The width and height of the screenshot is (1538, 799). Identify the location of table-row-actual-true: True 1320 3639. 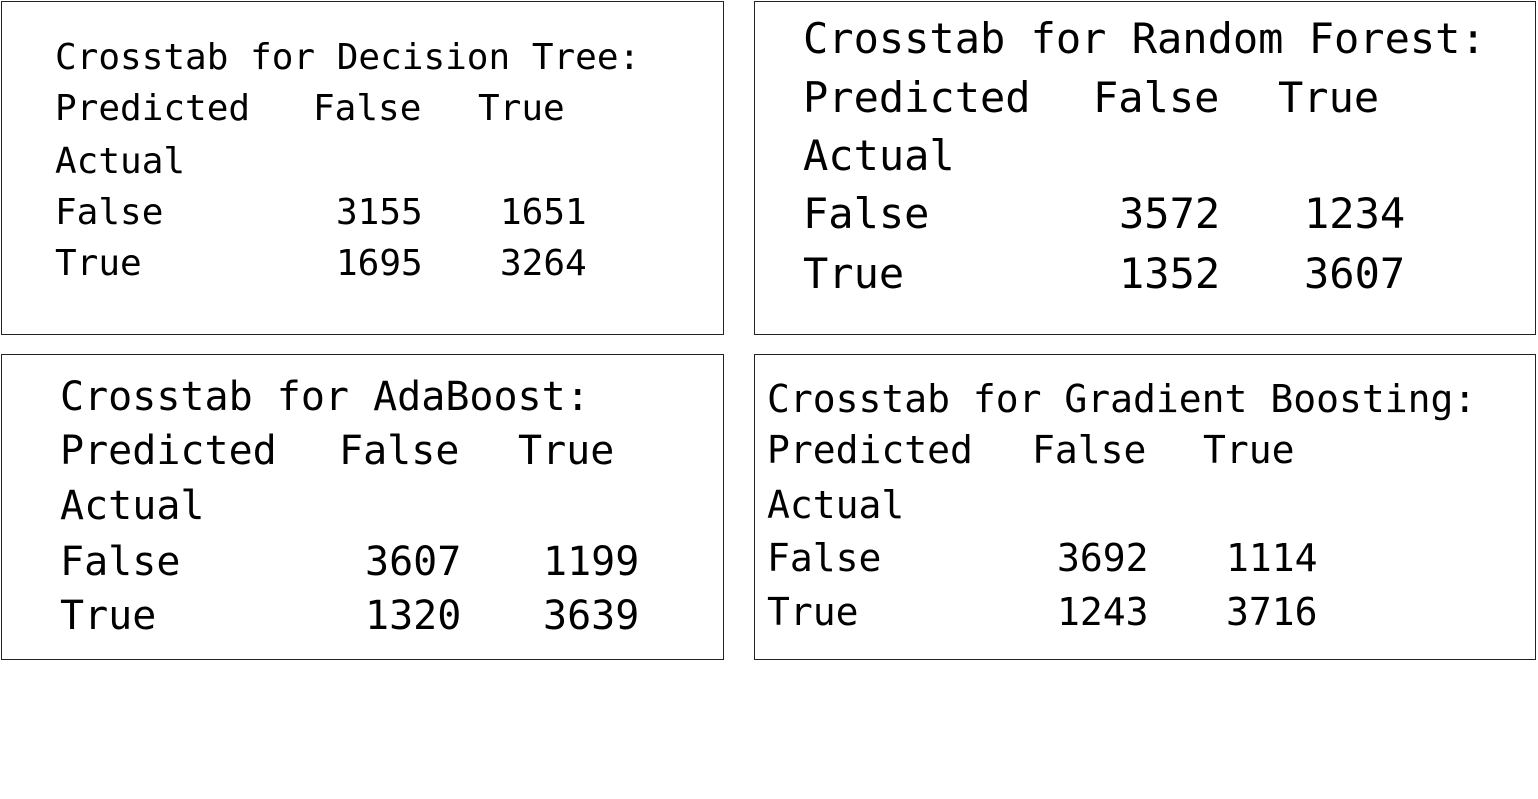
(349, 694).